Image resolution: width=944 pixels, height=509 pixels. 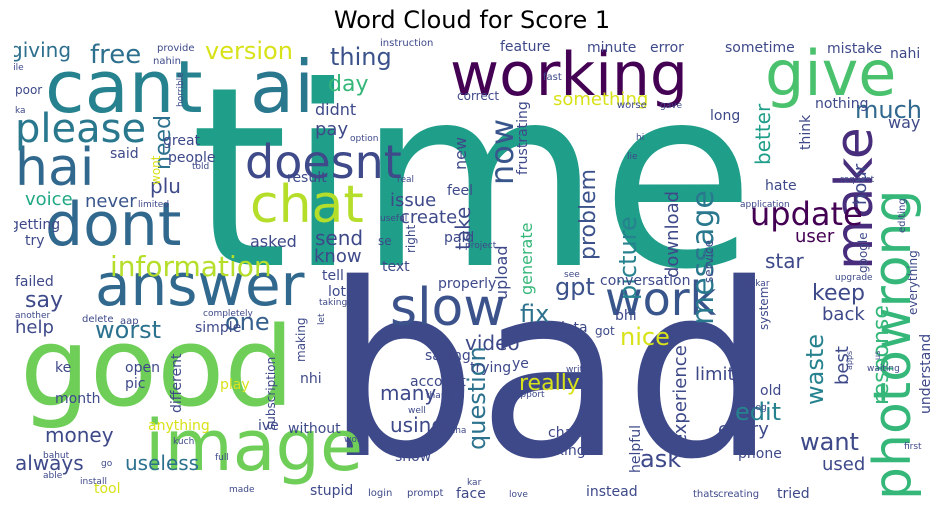 What do you see at coordinates (348, 84) in the screenshot?
I see `word-day: day` at bounding box center [348, 84].